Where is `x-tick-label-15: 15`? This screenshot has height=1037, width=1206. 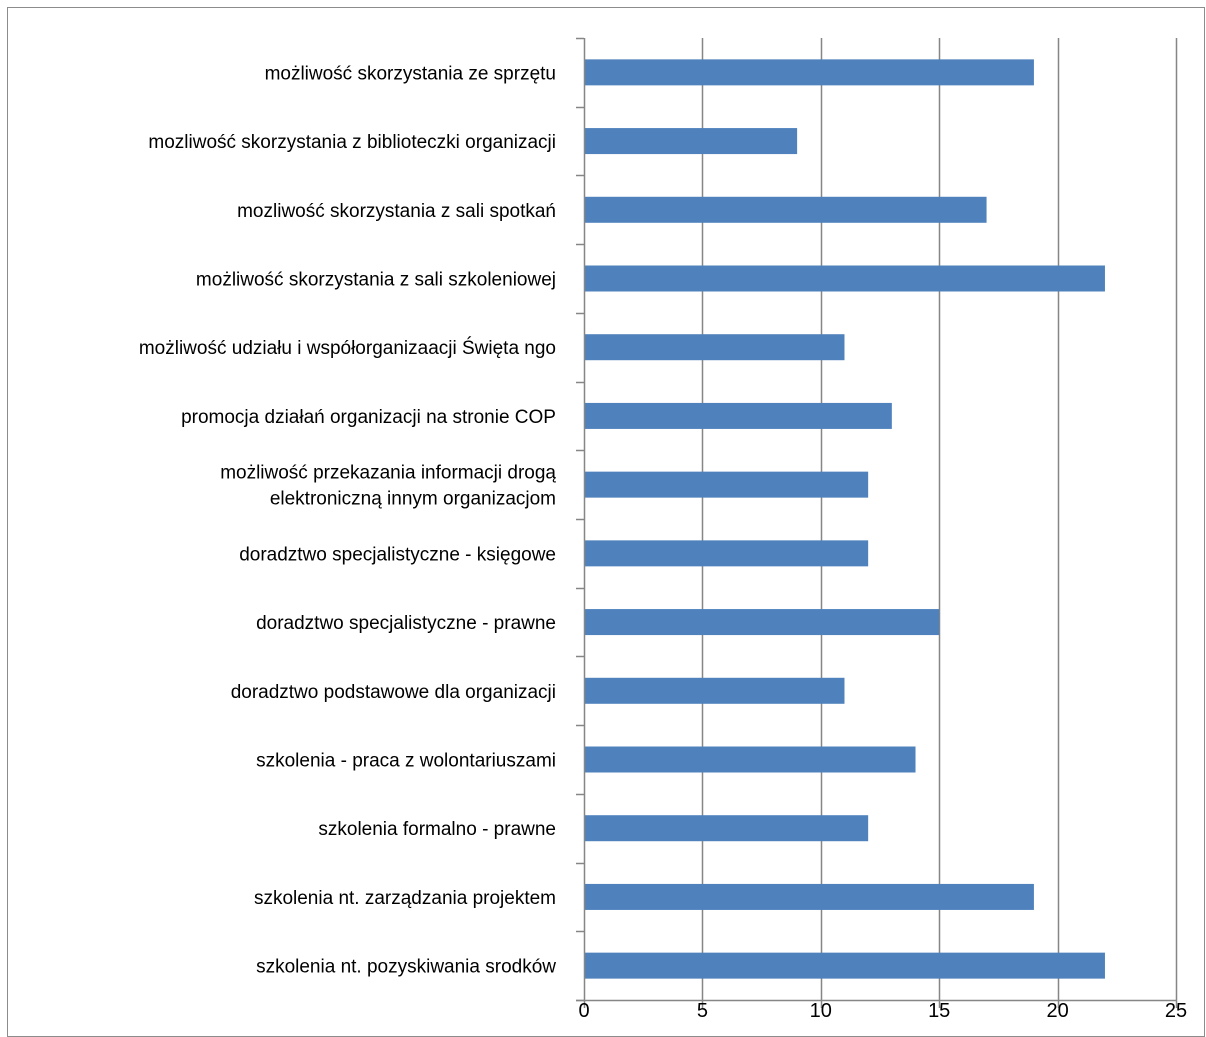
x-tick-label-15: 15 is located at coordinates (939, 1010).